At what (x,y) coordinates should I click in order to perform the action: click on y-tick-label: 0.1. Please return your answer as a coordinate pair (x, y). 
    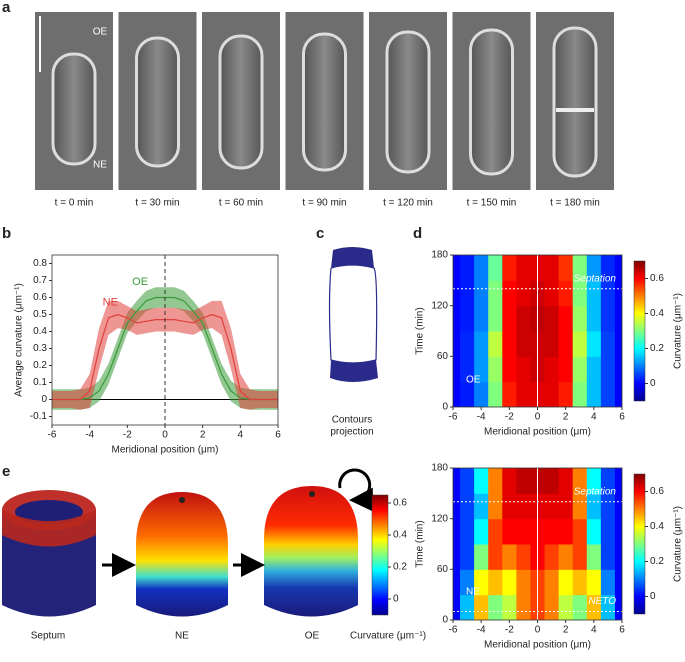
    Looking at the image, I should click on (40, 382).